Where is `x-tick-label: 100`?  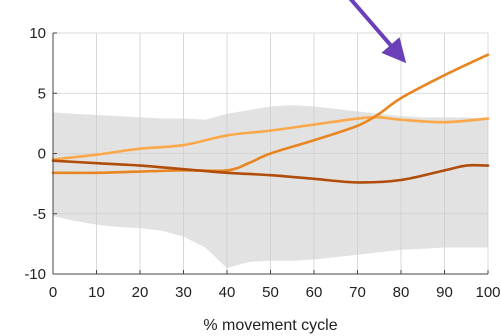 x-tick-label: 100 is located at coordinates (487, 292).